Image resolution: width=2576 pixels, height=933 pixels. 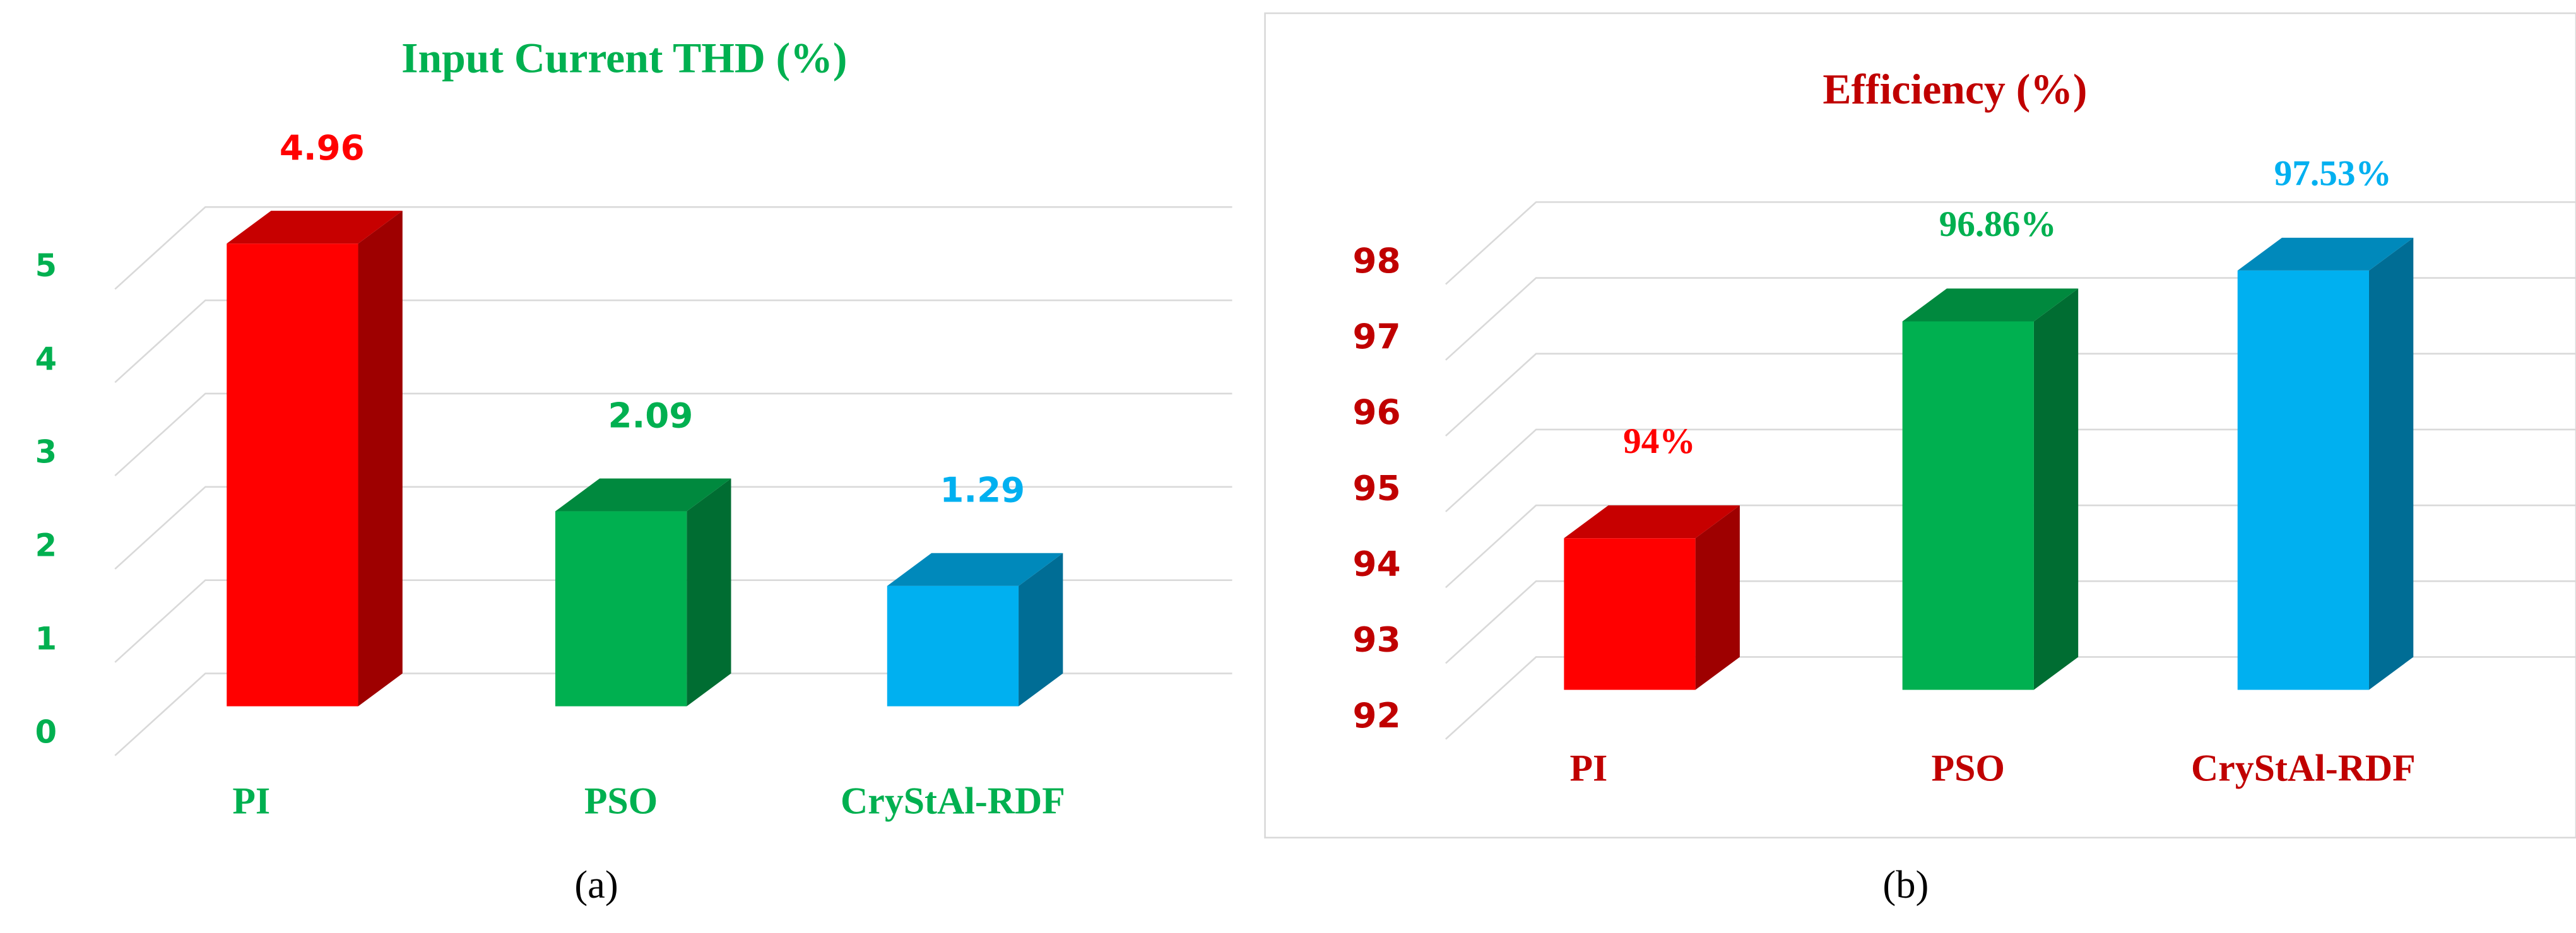 I want to click on value-label: 94%, so click(x=1659, y=441).